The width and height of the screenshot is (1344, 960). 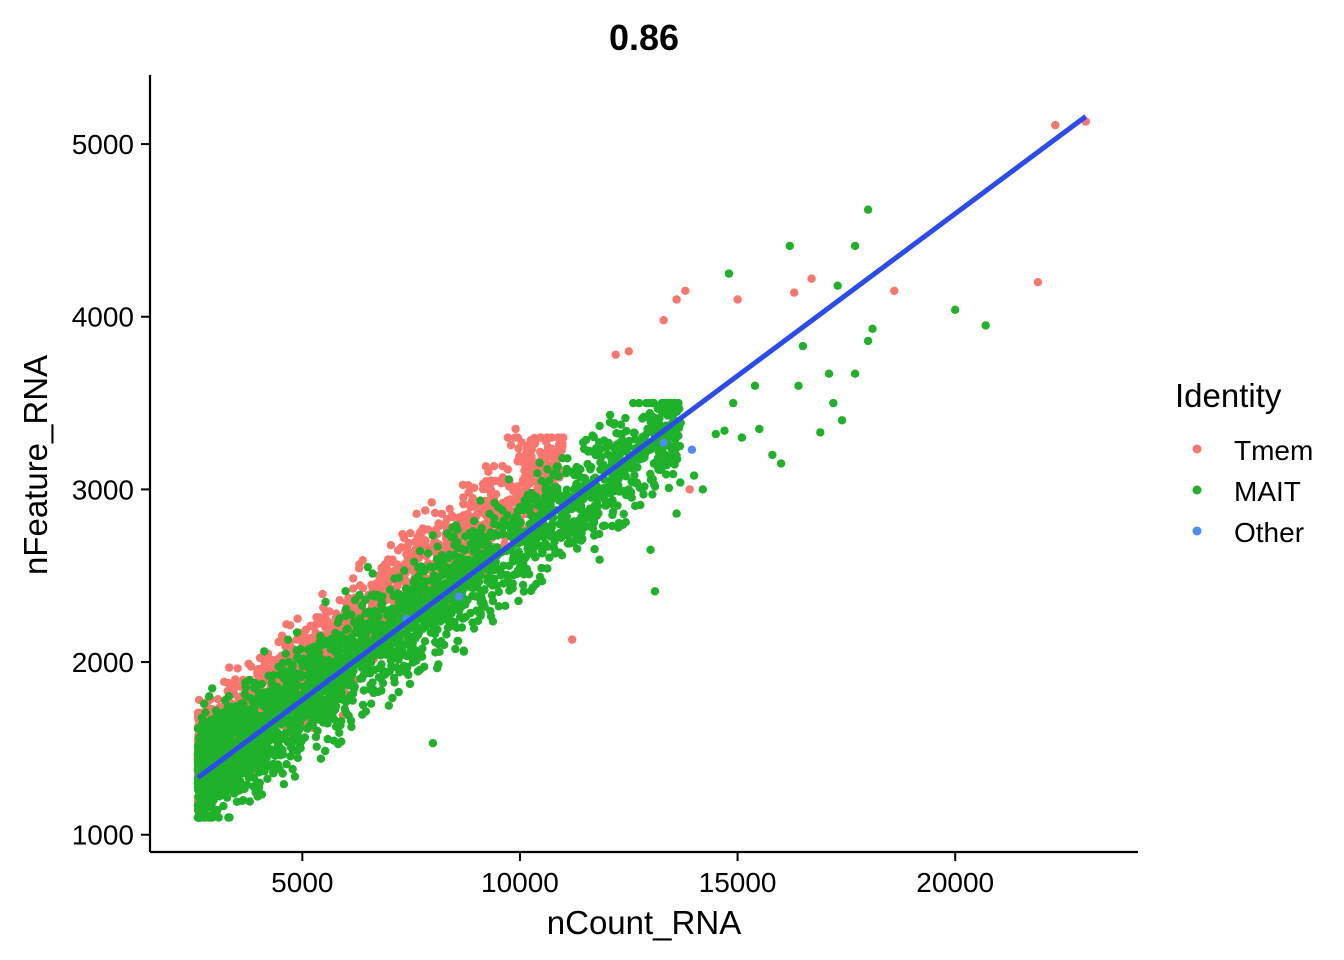 I want to click on chart-title: 0.86, so click(x=644, y=37).